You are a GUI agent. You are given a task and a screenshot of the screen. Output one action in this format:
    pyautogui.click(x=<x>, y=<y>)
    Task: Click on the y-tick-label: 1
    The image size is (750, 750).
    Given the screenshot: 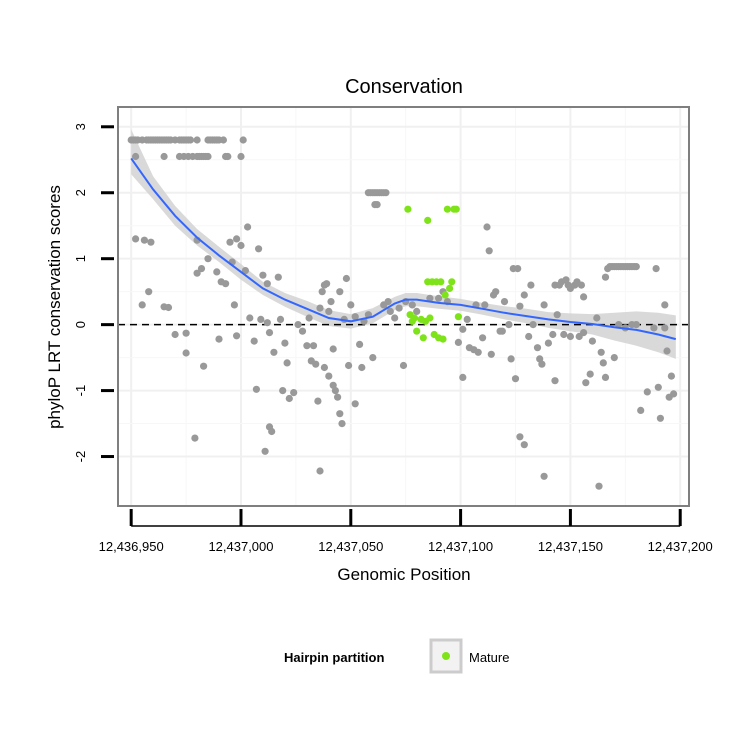 What is the action you would take?
    pyautogui.click(x=80, y=258)
    